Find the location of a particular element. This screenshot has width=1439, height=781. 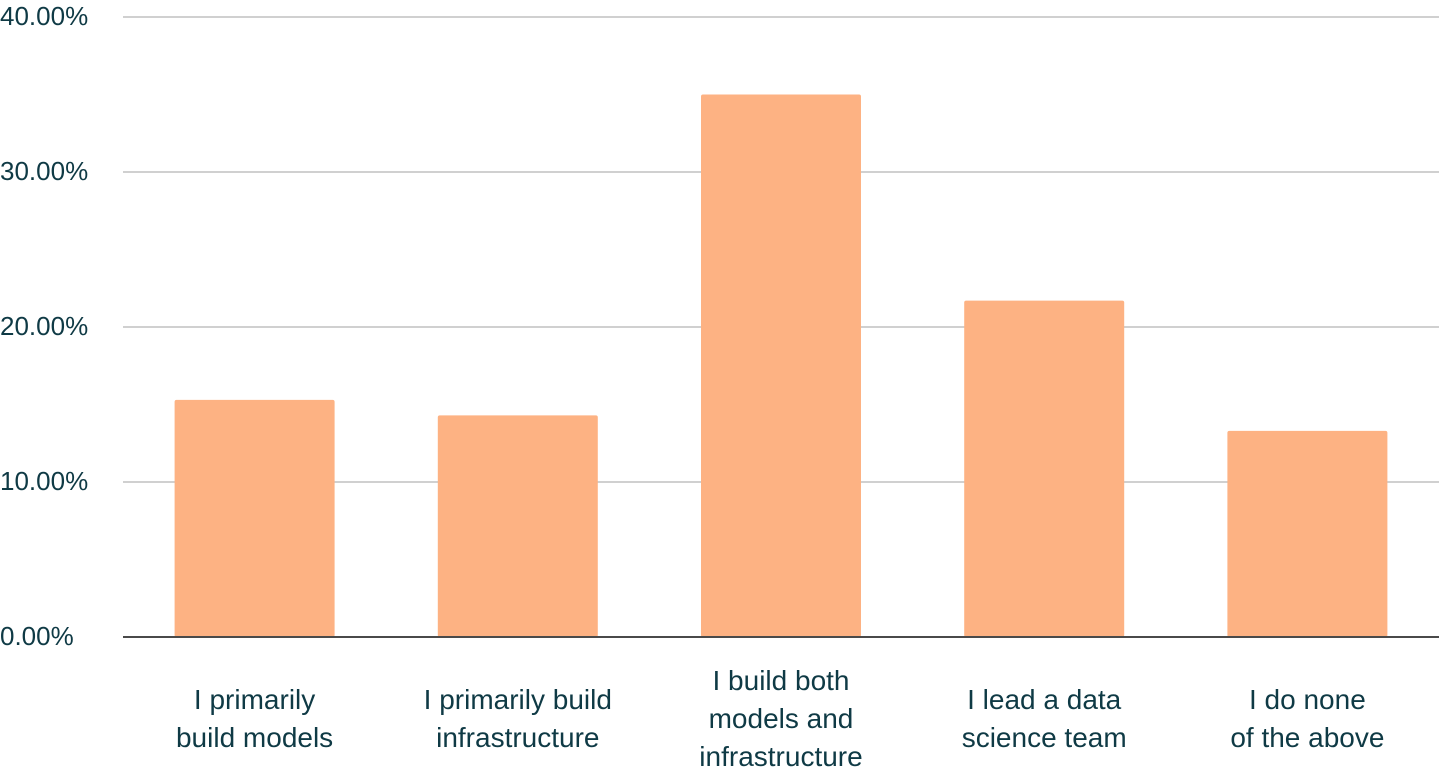

x-tick-label-line: models and is located at coordinates (781, 718).